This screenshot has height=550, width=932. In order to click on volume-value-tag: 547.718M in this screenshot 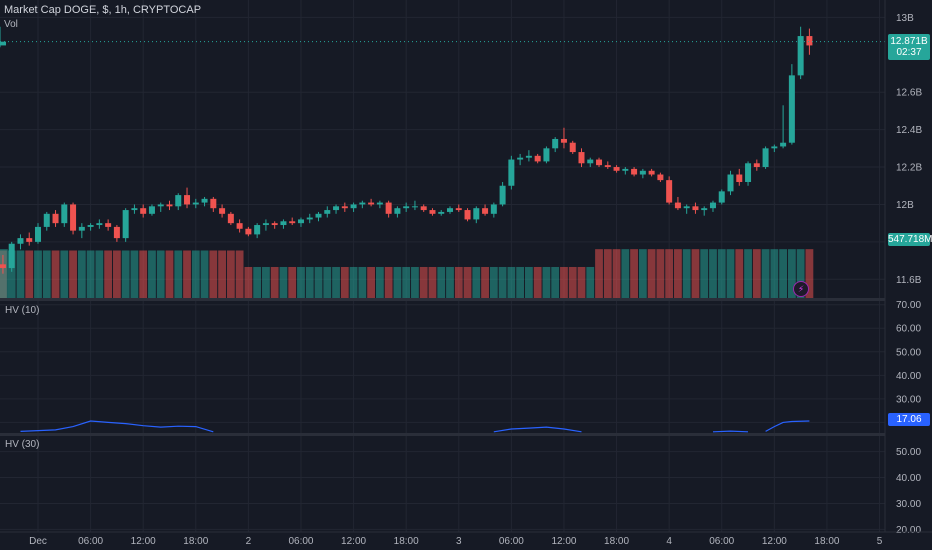, I will do `click(910, 239)`.